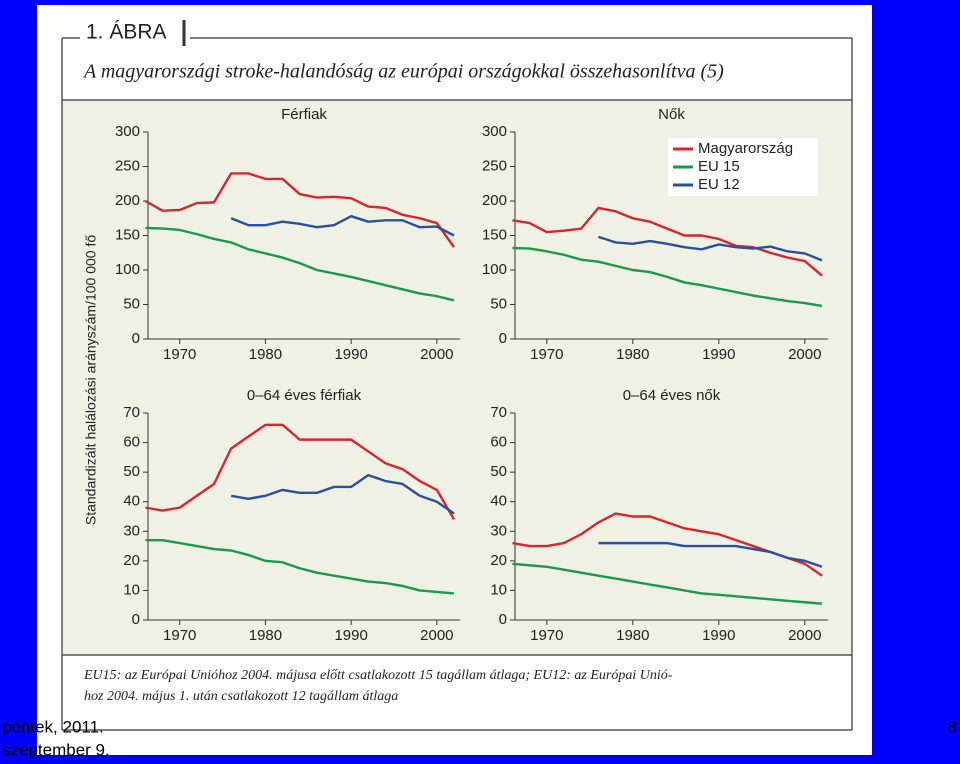 This screenshot has height=764, width=960. Describe the element at coordinates (719, 184) in the screenshot. I see `legend-label: EU 12` at that location.